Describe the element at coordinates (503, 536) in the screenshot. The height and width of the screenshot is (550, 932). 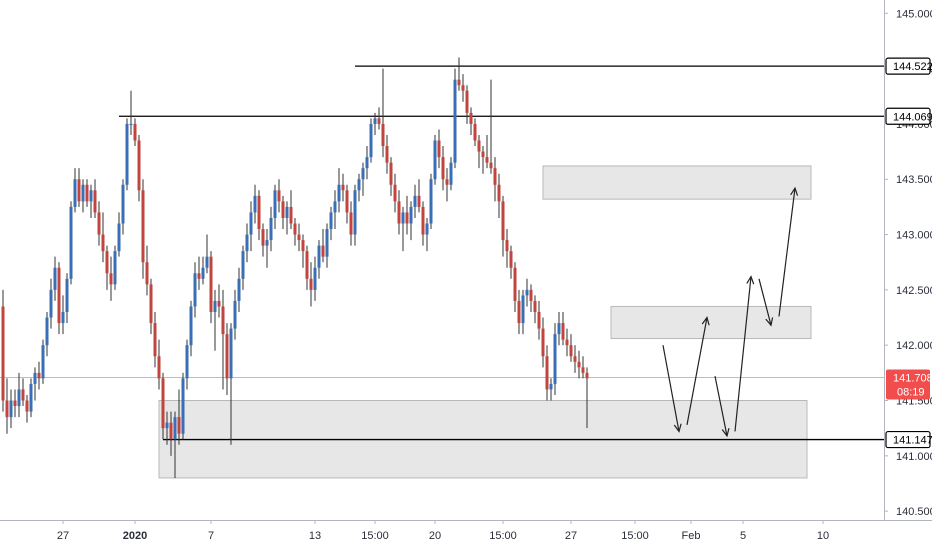
I see `time-tick-label: 15:00` at that location.